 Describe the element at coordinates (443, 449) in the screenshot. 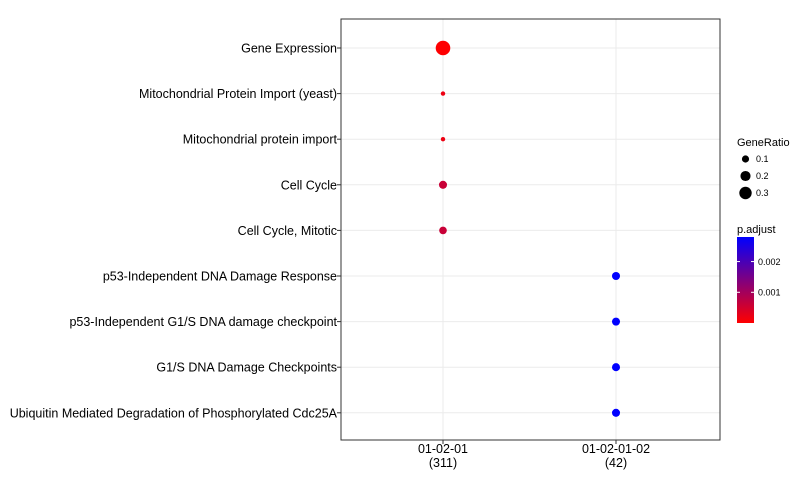

I see `x-tick-label: 01-02-01` at that location.